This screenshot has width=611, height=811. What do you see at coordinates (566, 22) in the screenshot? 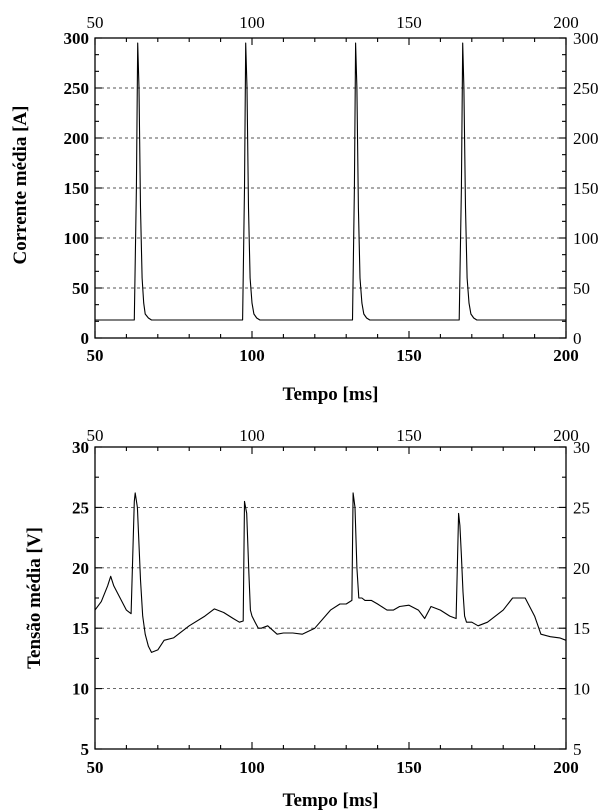
I see `chart0-x-tick-label-top: 200` at bounding box center [566, 22].